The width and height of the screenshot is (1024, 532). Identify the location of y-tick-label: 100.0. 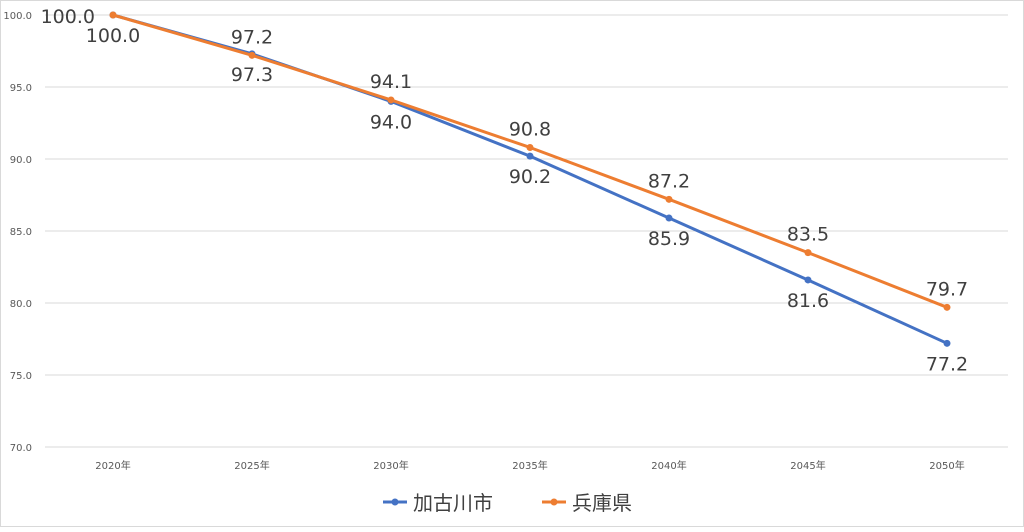
(17, 16).